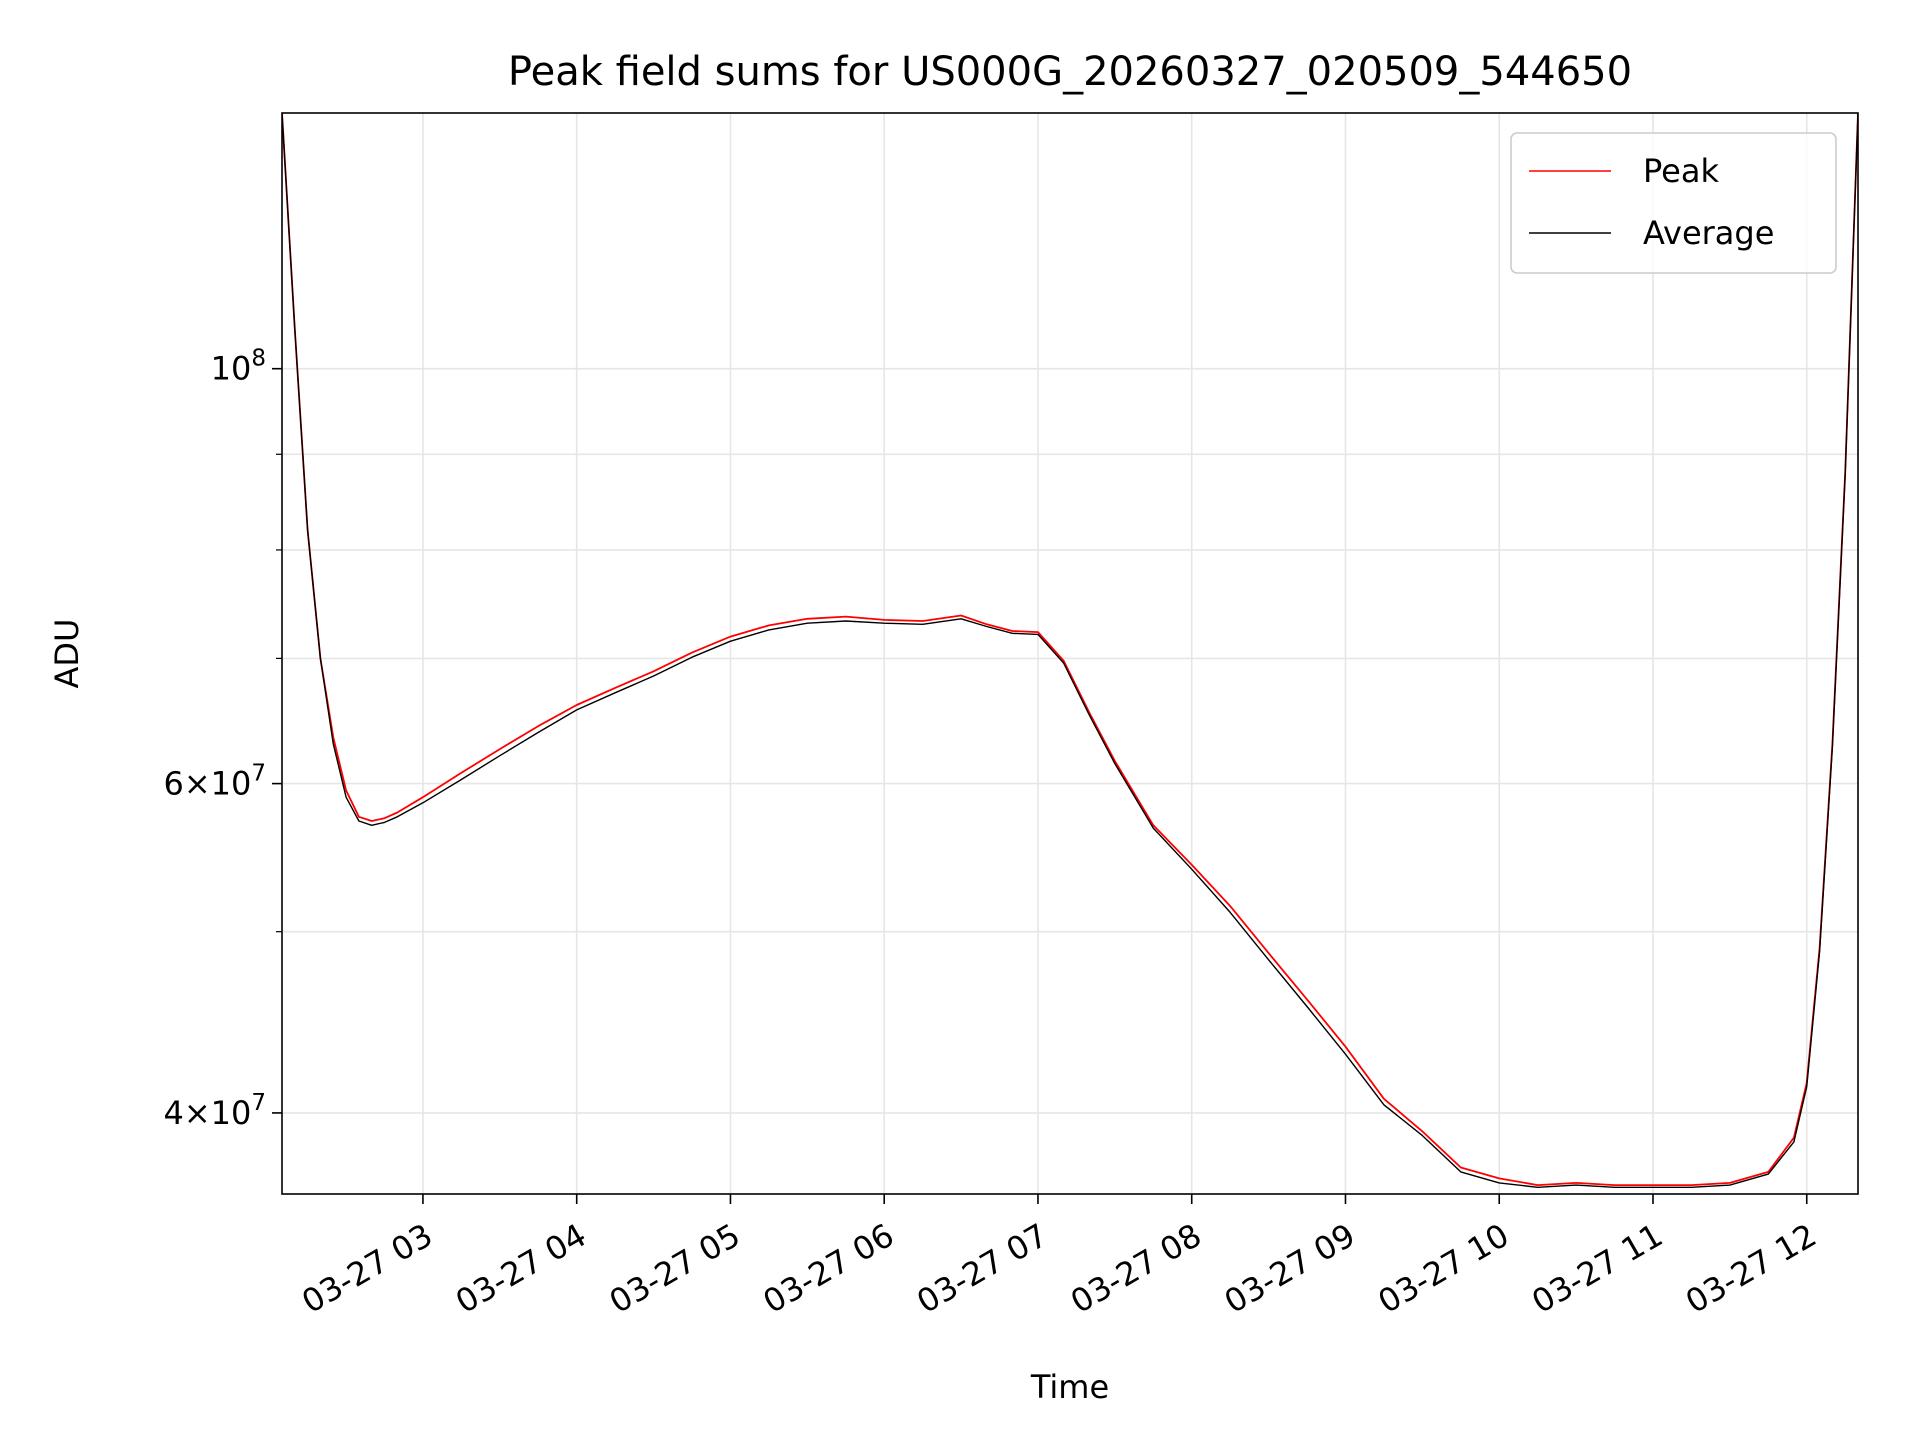 This screenshot has height=1444, width=1920. Describe the element at coordinates (222, 739) in the screenshot. I see `y-axis-ticks: 4×107 6×107 108` at that location.